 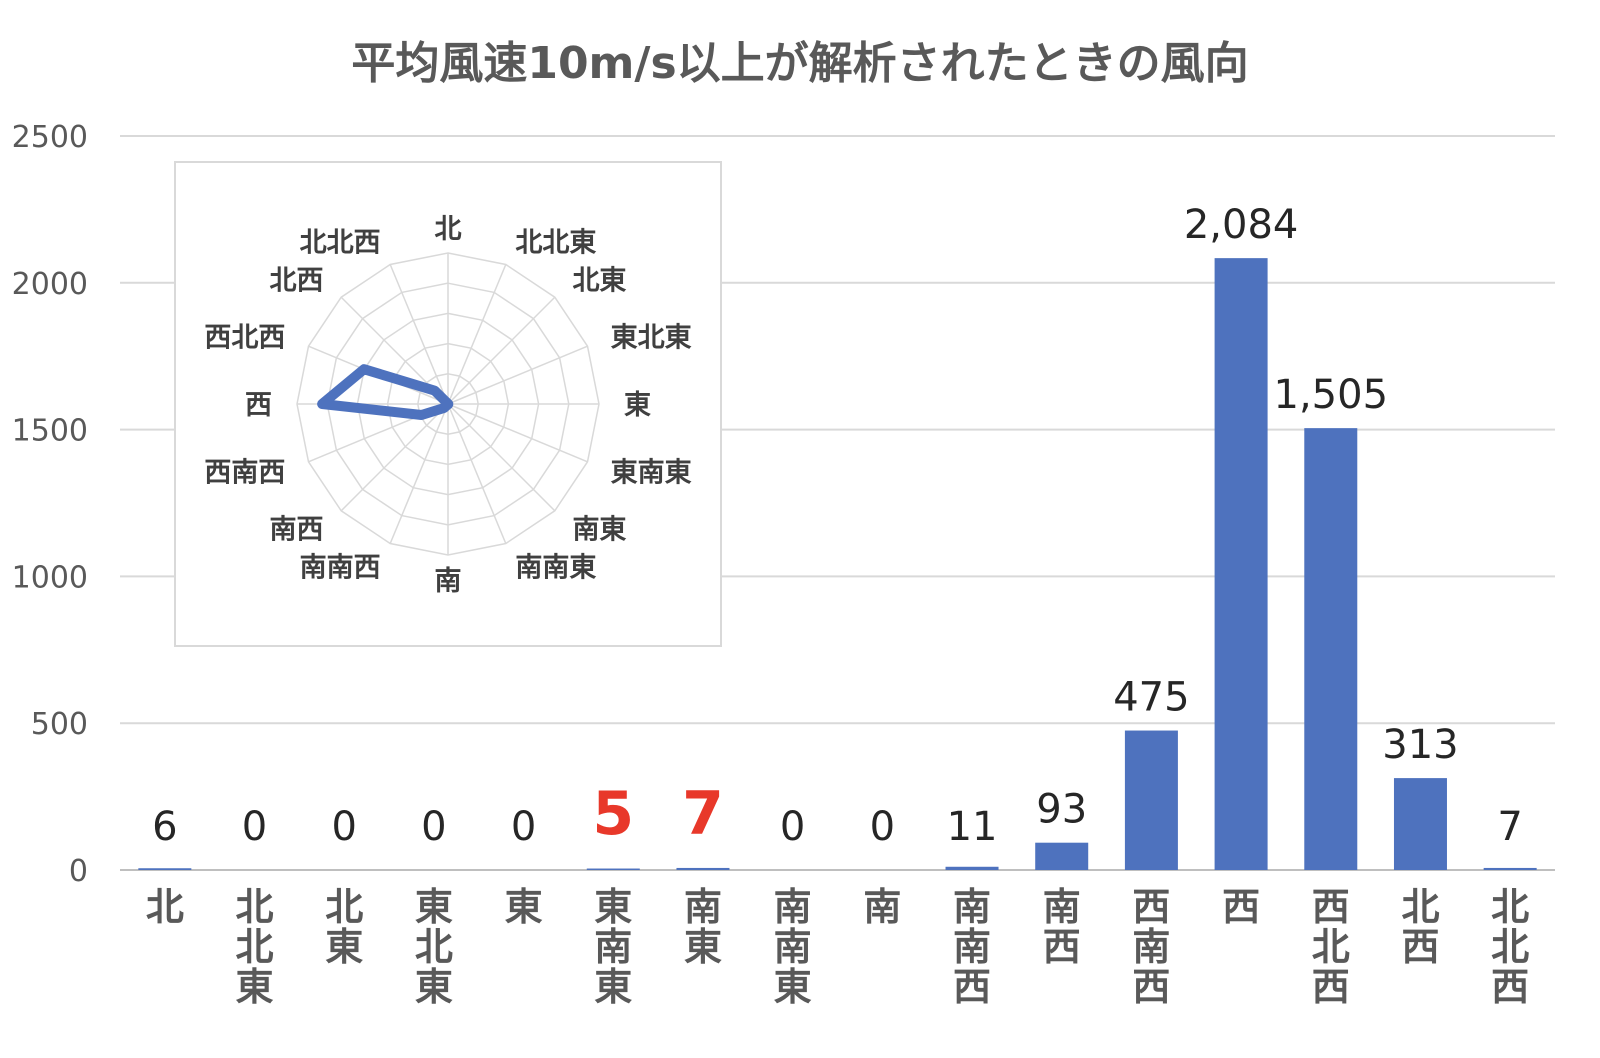 I want to click on y-tick-label: 2500, so click(x=50, y=137).